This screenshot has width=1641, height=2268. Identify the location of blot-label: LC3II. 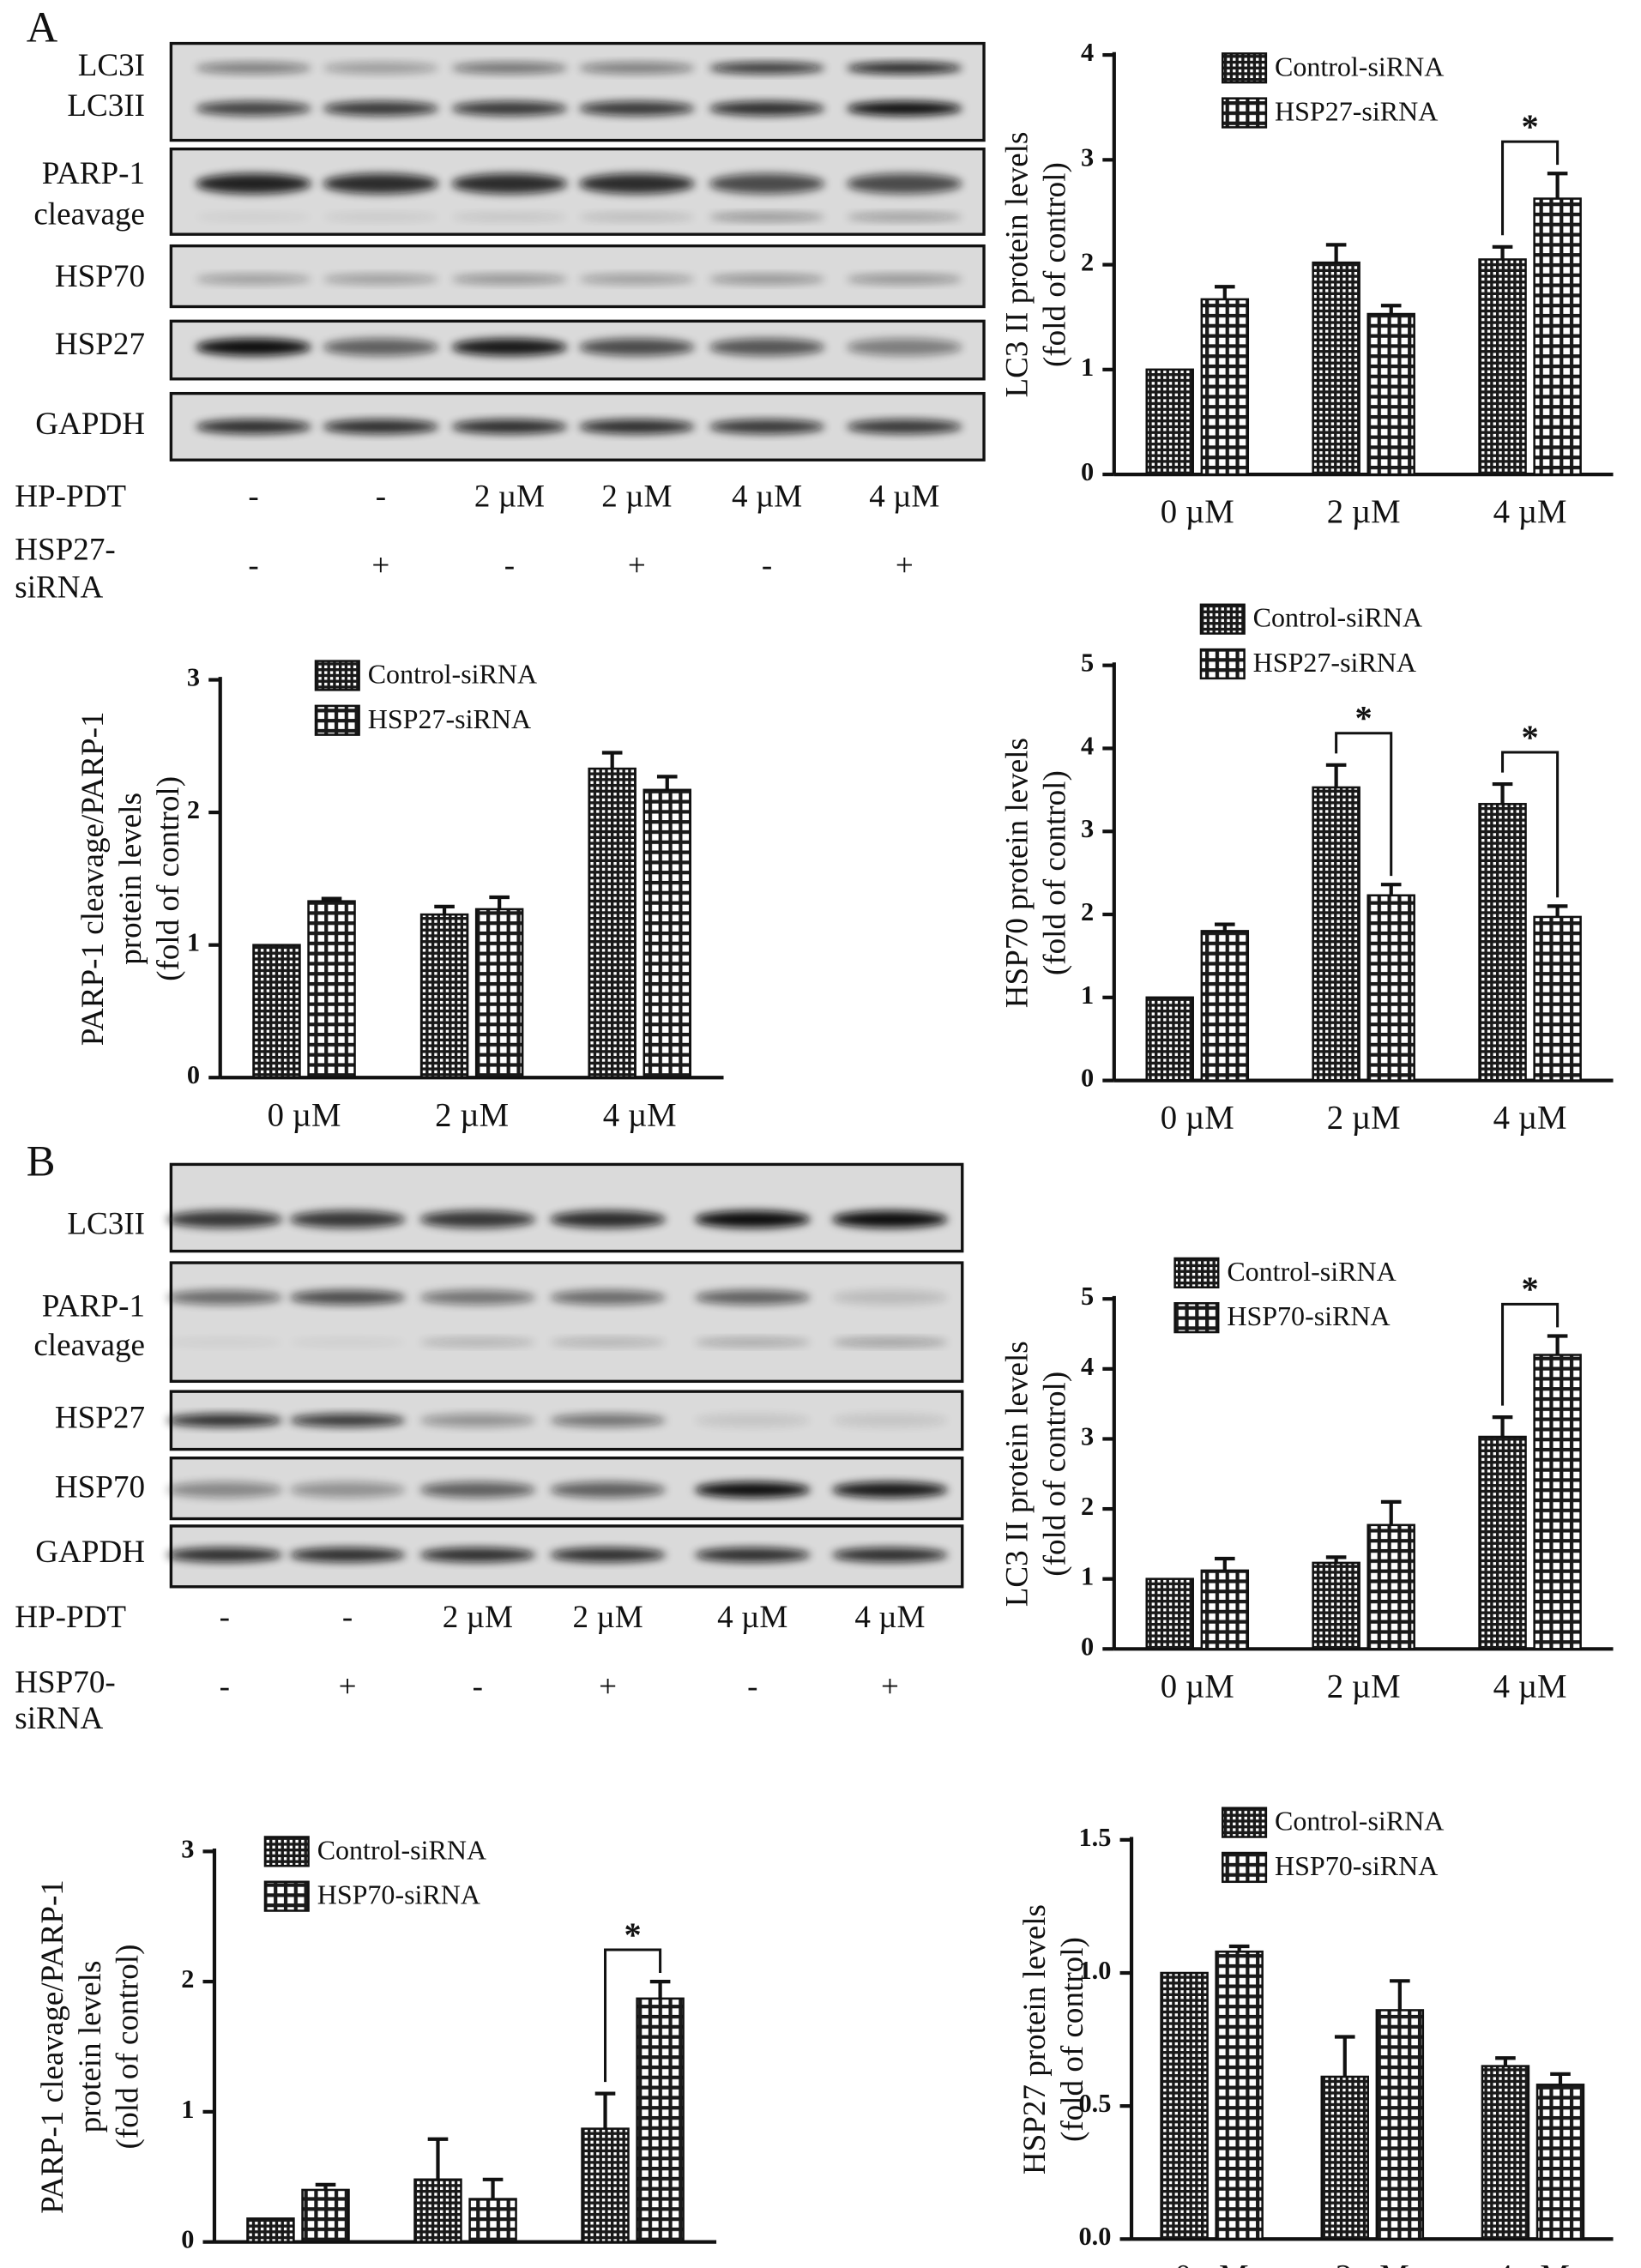
(106, 106).